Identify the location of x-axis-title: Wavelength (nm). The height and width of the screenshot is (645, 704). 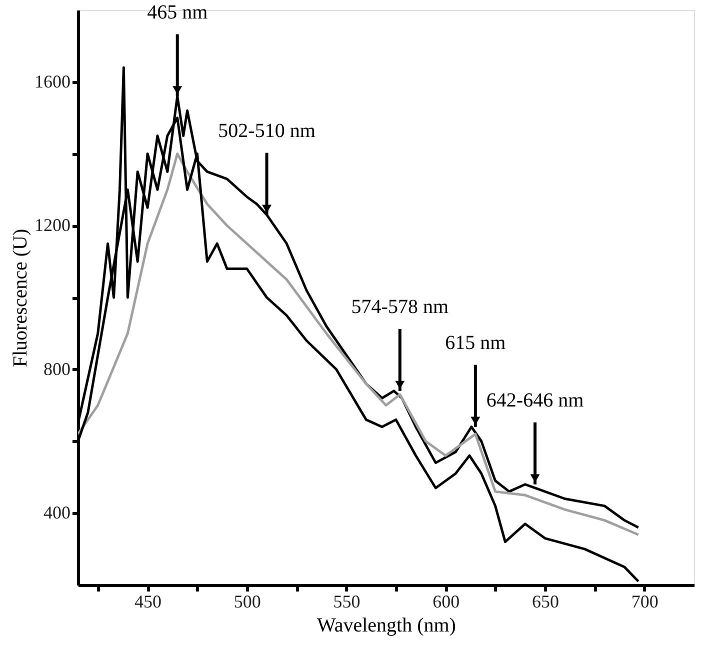
(386, 625).